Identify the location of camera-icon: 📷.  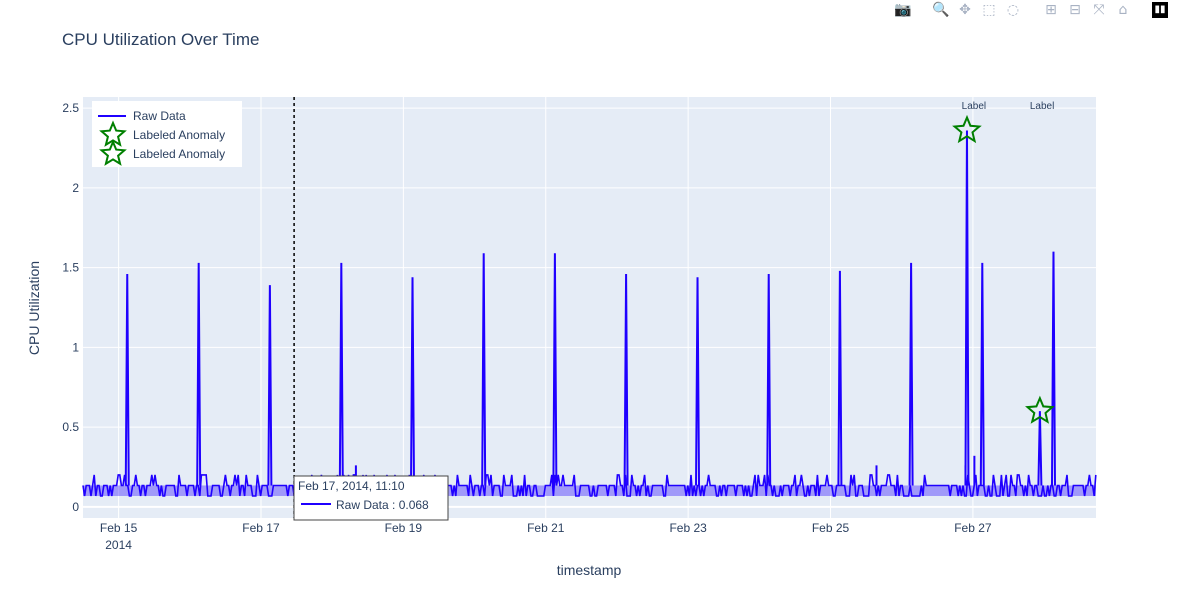
(903, 10).